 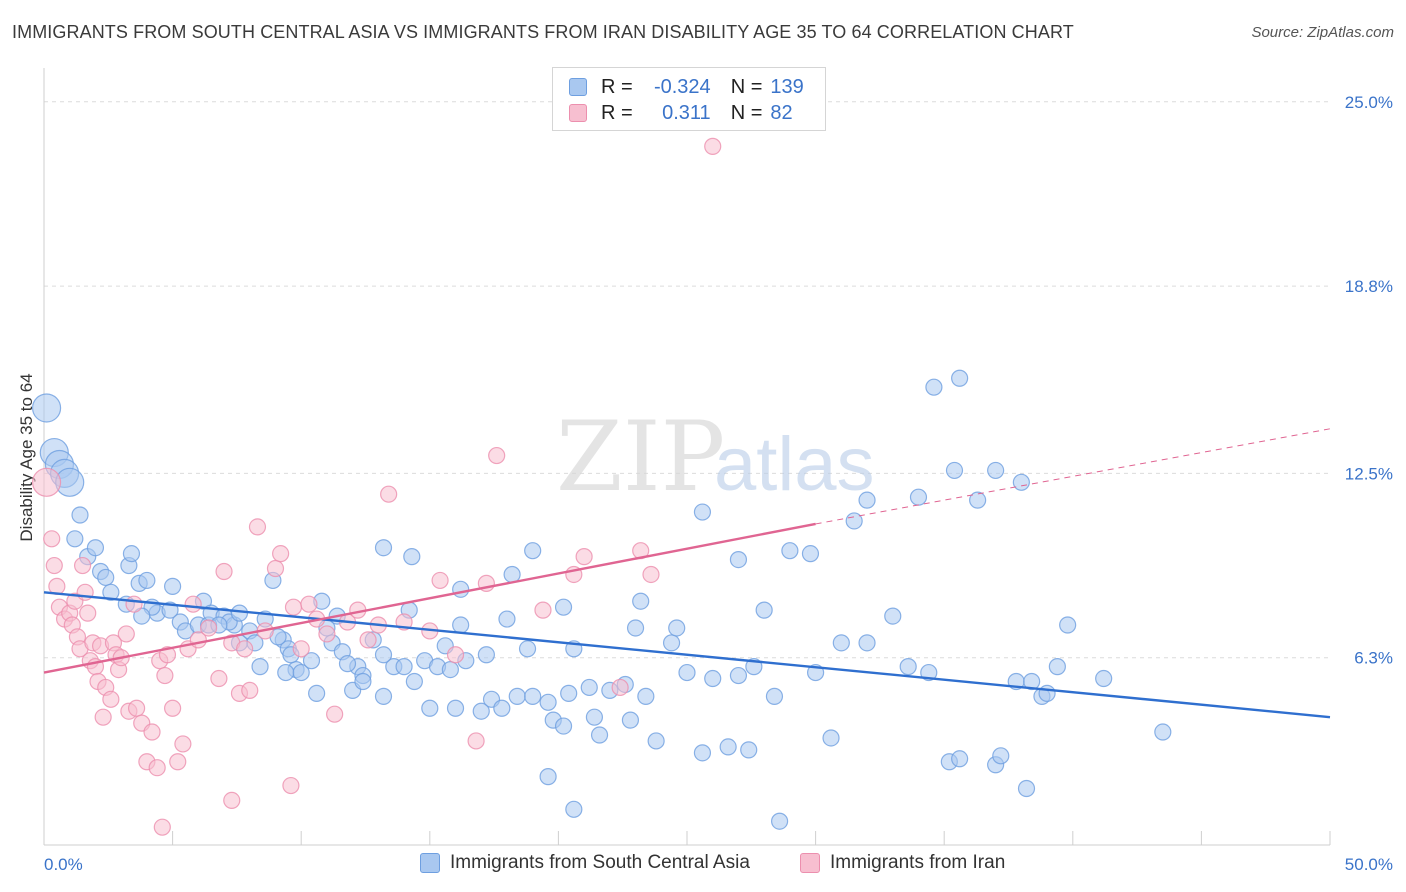 What do you see at coordinates (640, 457) in the screenshot?
I see `watermark-zip: ZIP` at bounding box center [640, 457].